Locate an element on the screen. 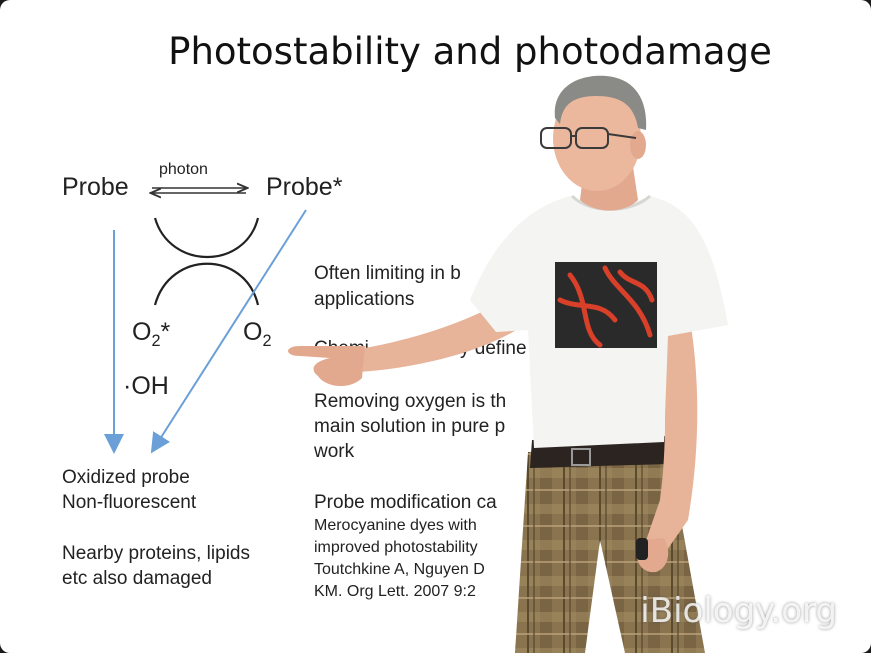 Image resolution: width=871 pixels, height=653 pixels. pointing-hand is located at coordinates (326, 366).